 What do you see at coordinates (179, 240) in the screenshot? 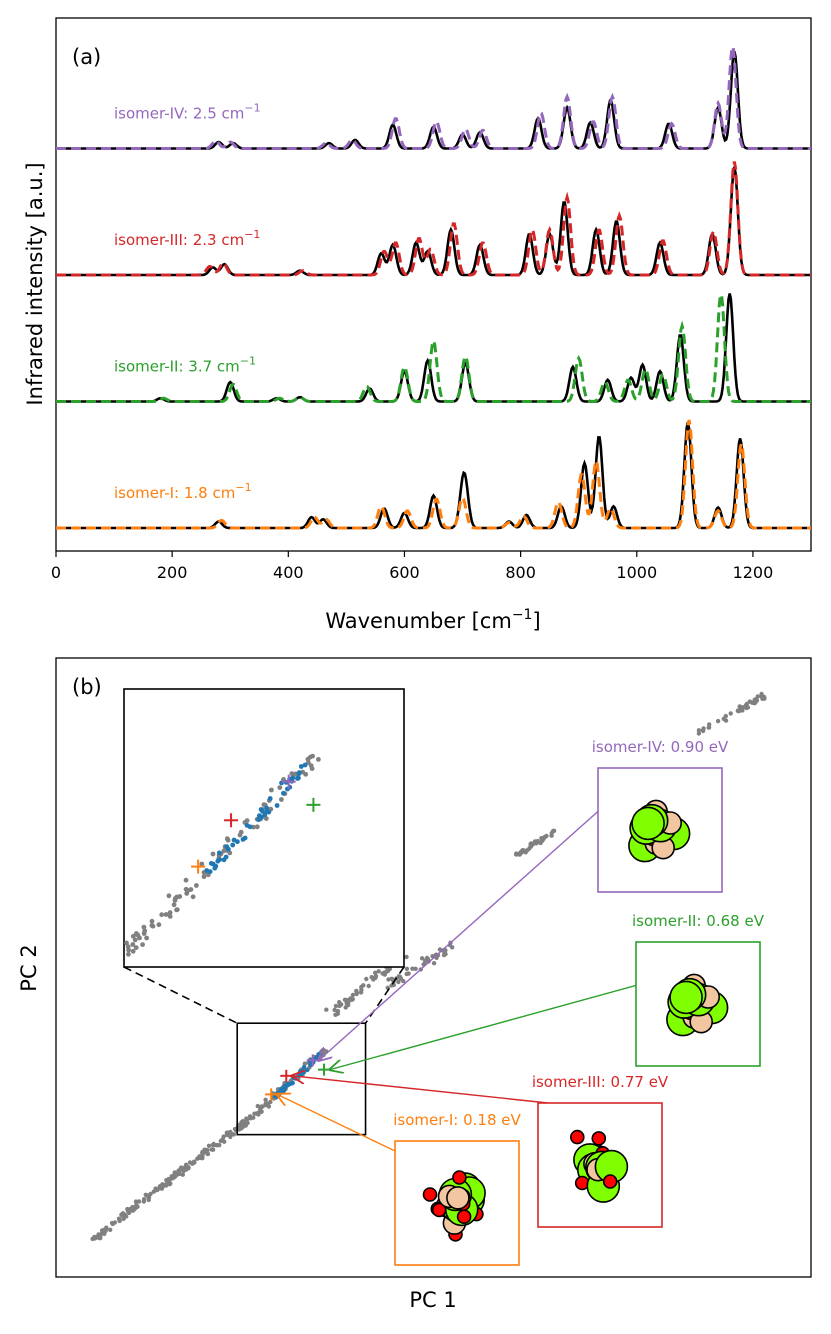
I see `spectrum-label-text: isomer-III: 2.3 cm` at bounding box center [179, 240].